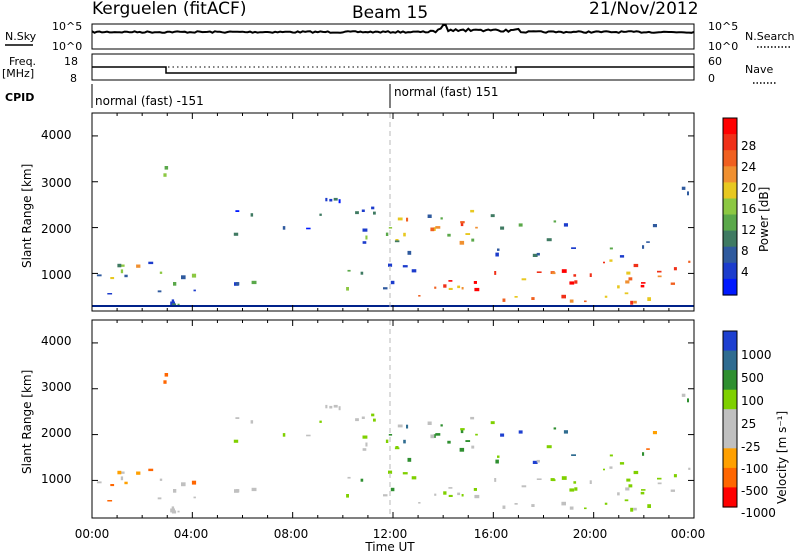  I want to click on velocity-cbar-1000: 1000, so click(756, 355).